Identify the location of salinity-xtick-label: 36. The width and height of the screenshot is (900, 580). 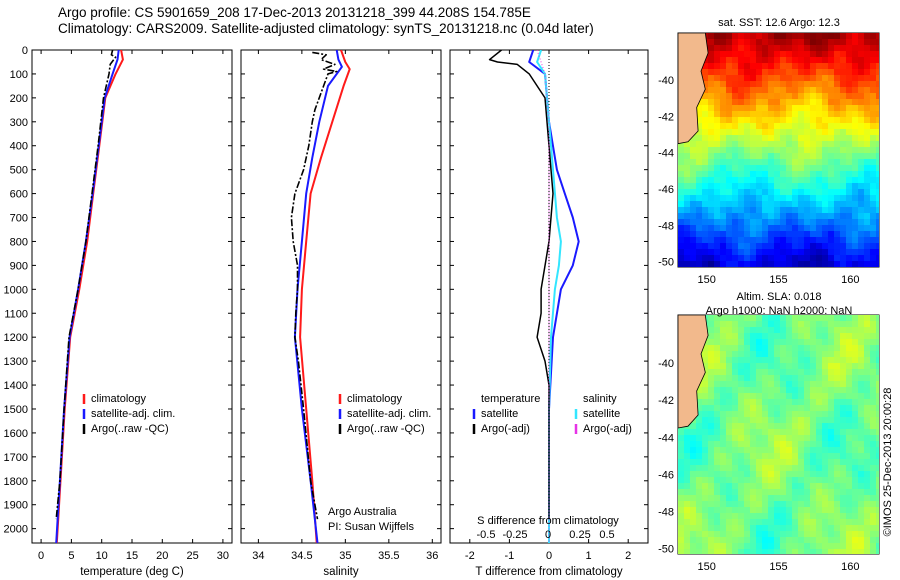
(432, 556).